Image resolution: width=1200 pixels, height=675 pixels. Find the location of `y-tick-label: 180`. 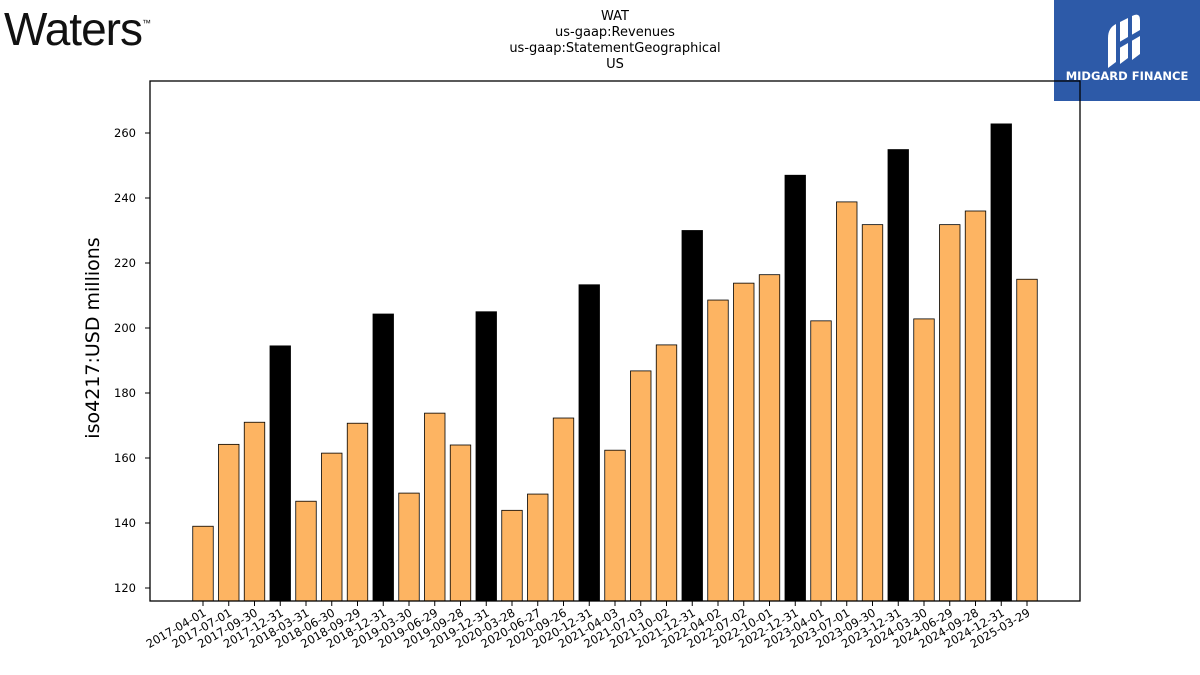

y-tick-label: 180 is located at coordinates (125, 393).